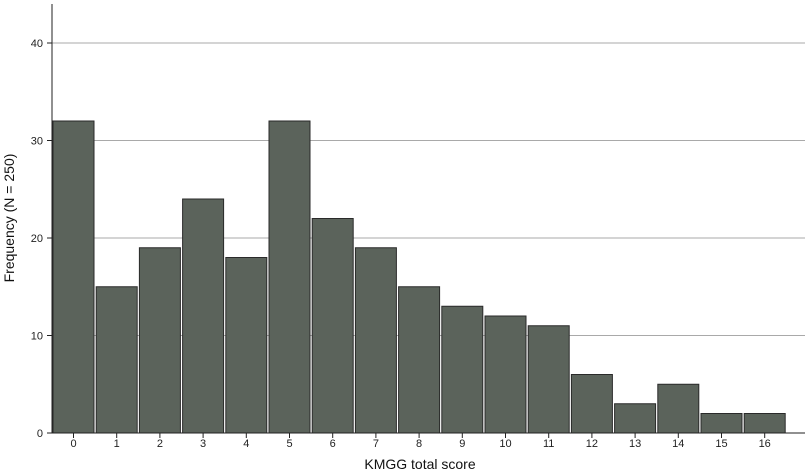 This screenshot has width=809, height=476. I want to click on x-tick-label: 2, so click(160, 444).